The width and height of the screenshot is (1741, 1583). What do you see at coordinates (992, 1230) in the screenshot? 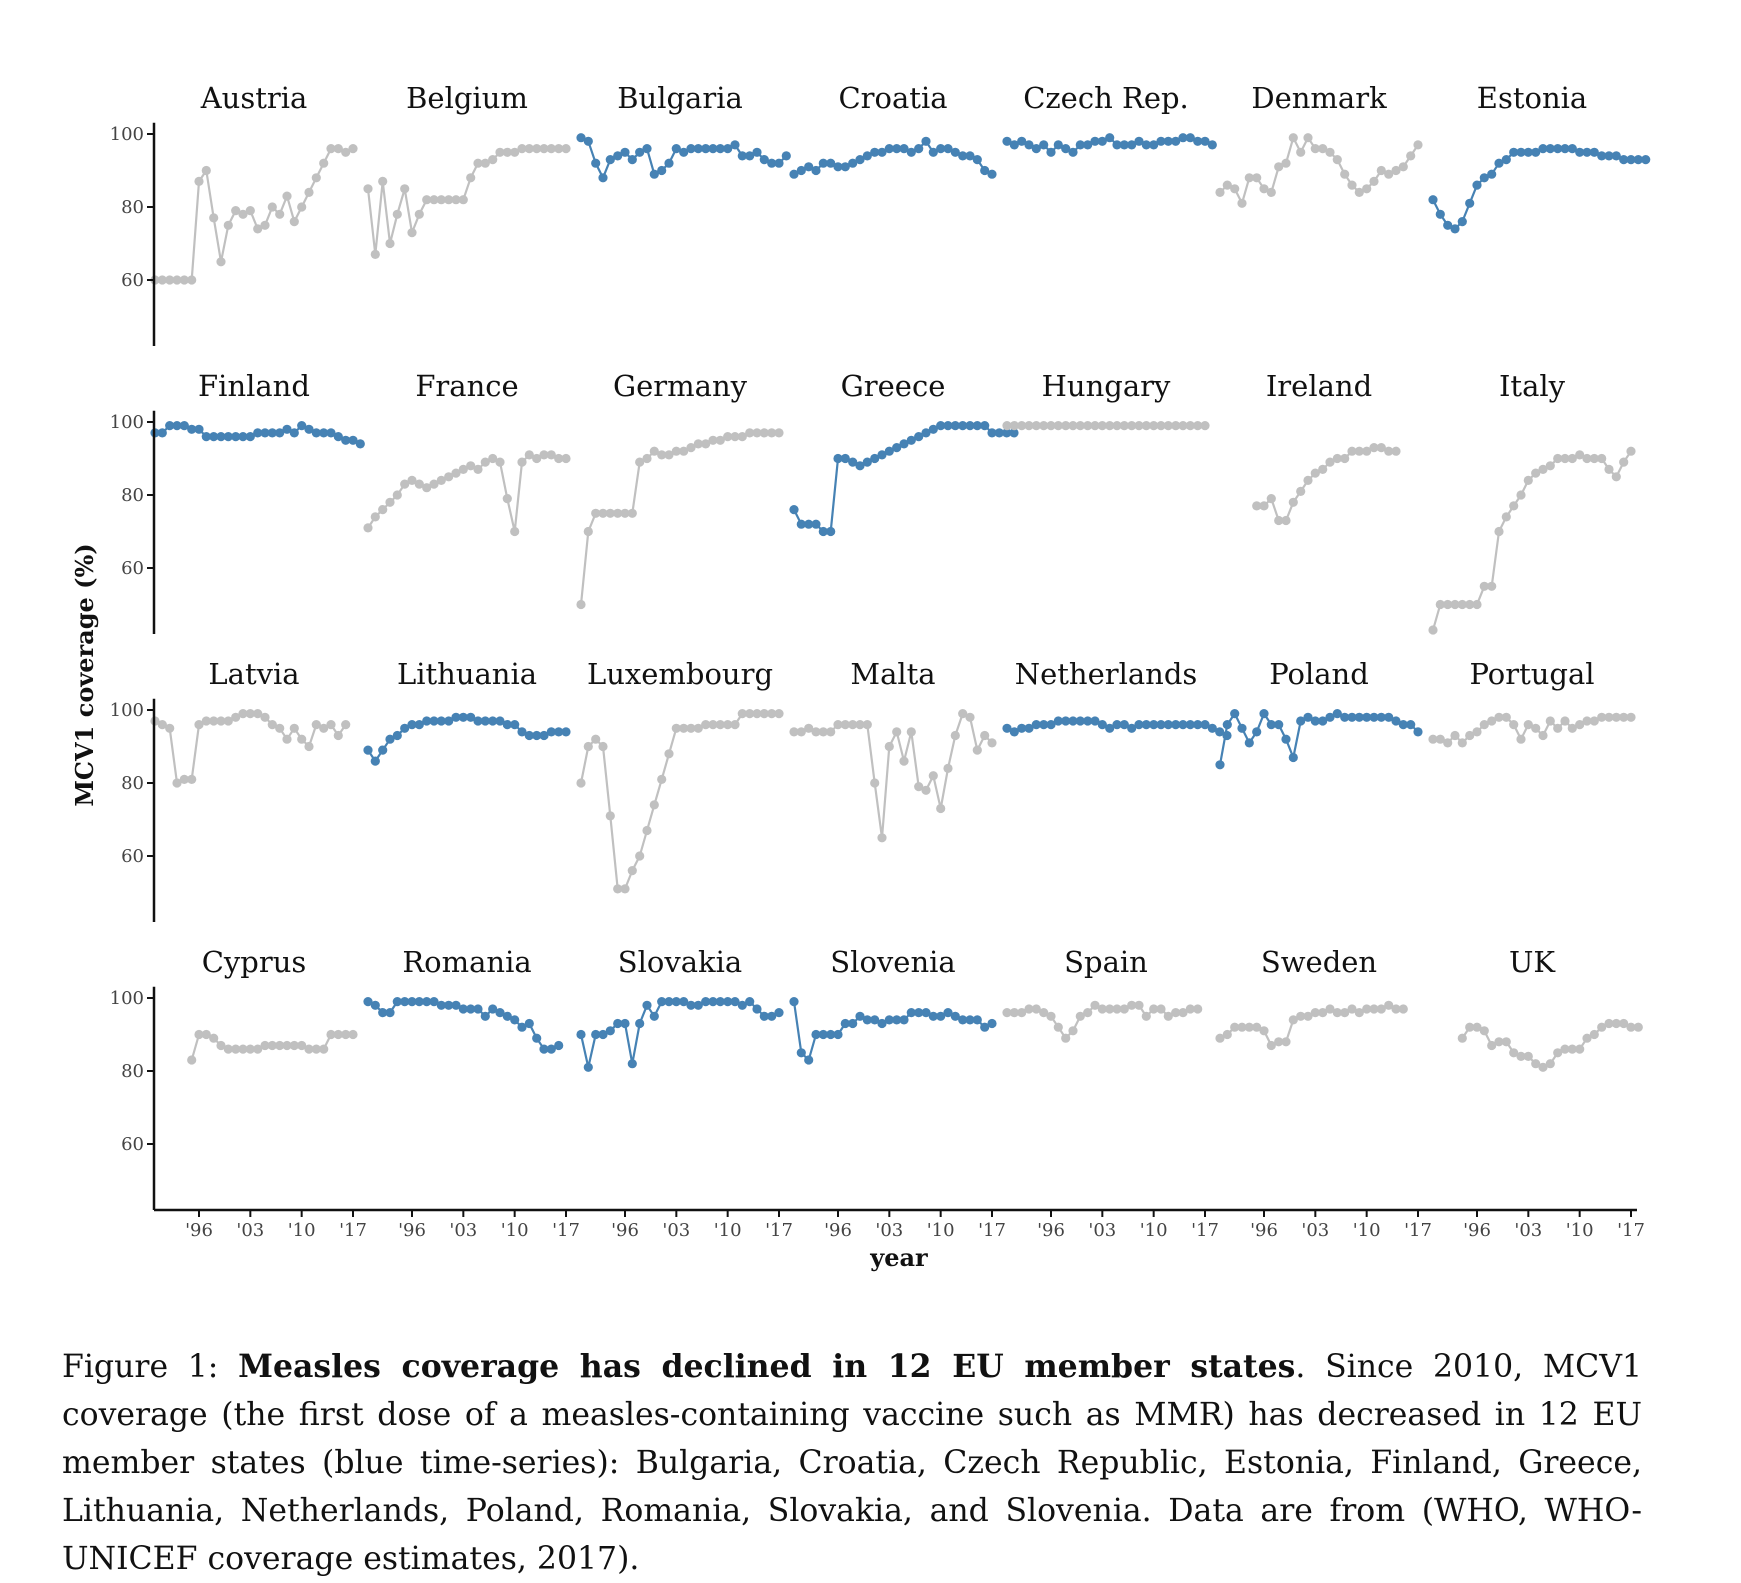
I see `x-tick-label: '17` at bounding box center [992, 1230].